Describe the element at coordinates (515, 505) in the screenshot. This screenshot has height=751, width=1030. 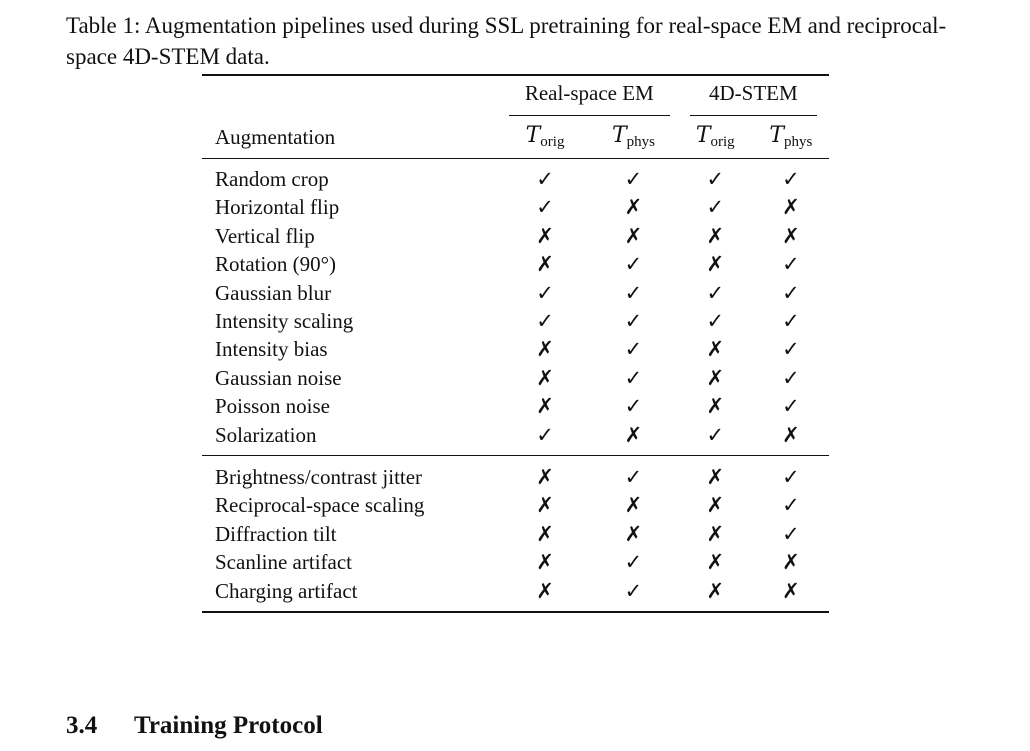
I see `table-row: Reciprocal-space scaling ✗ ✗ ✗ ✓` at that location.